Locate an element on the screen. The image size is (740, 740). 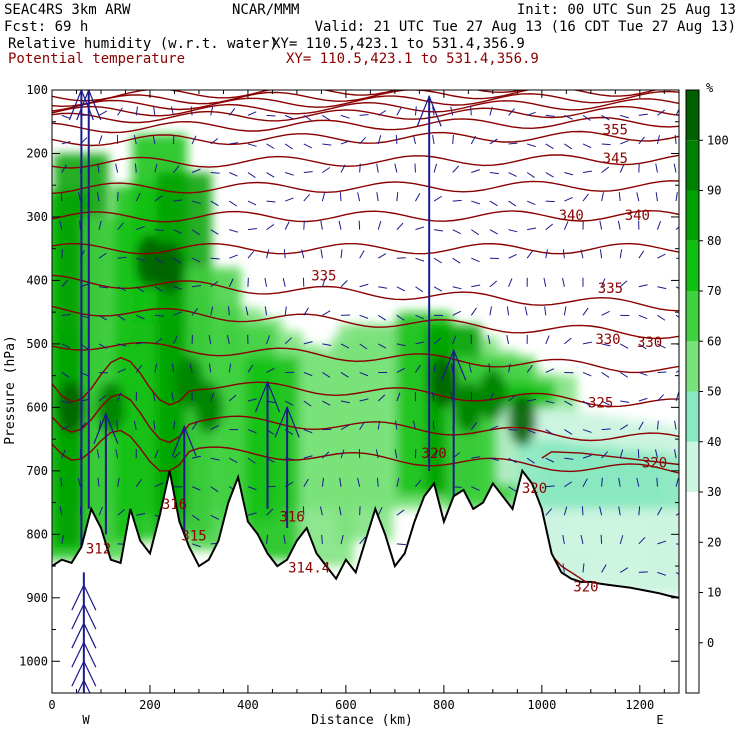
header-org: NCAR/MMM is located at coordinates (265, 10).